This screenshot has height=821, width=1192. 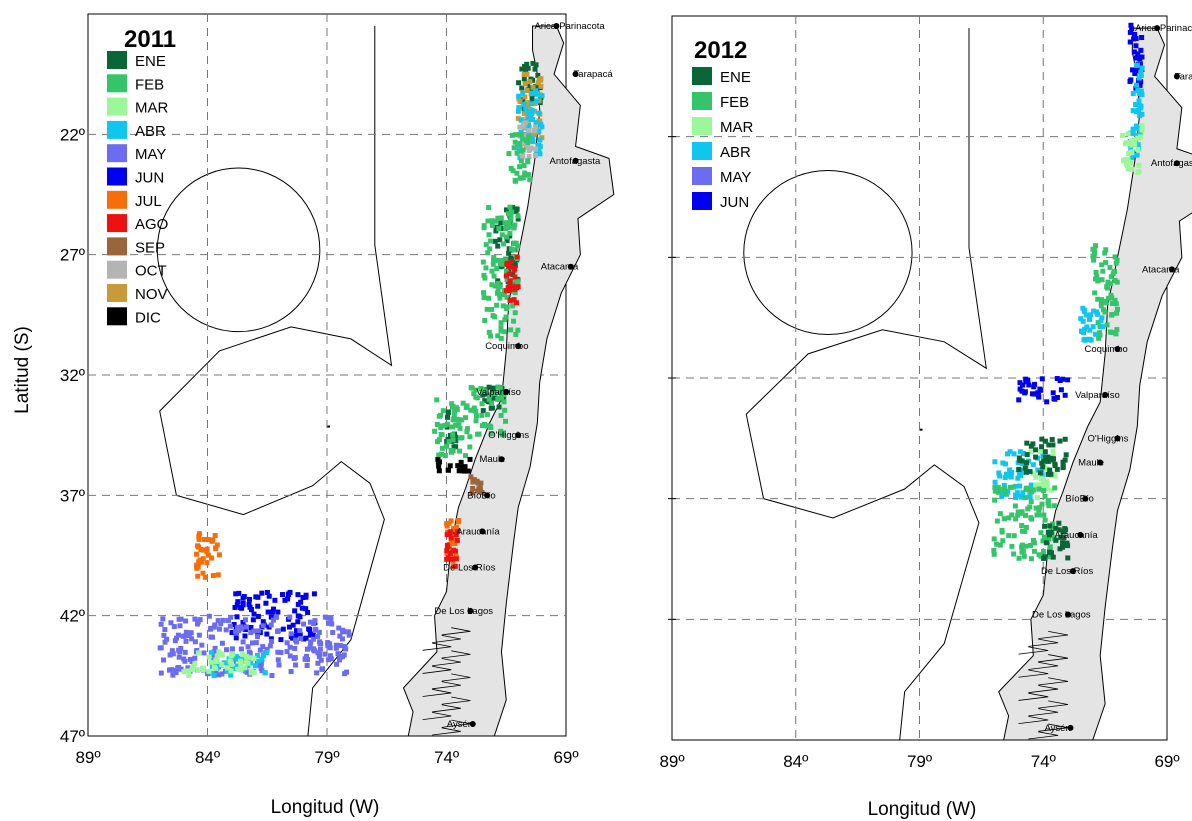 What do you see at coordinates (117, 83) in the screenshot?
I see `legend-swatch-feb` at bounding box center [117, 83].